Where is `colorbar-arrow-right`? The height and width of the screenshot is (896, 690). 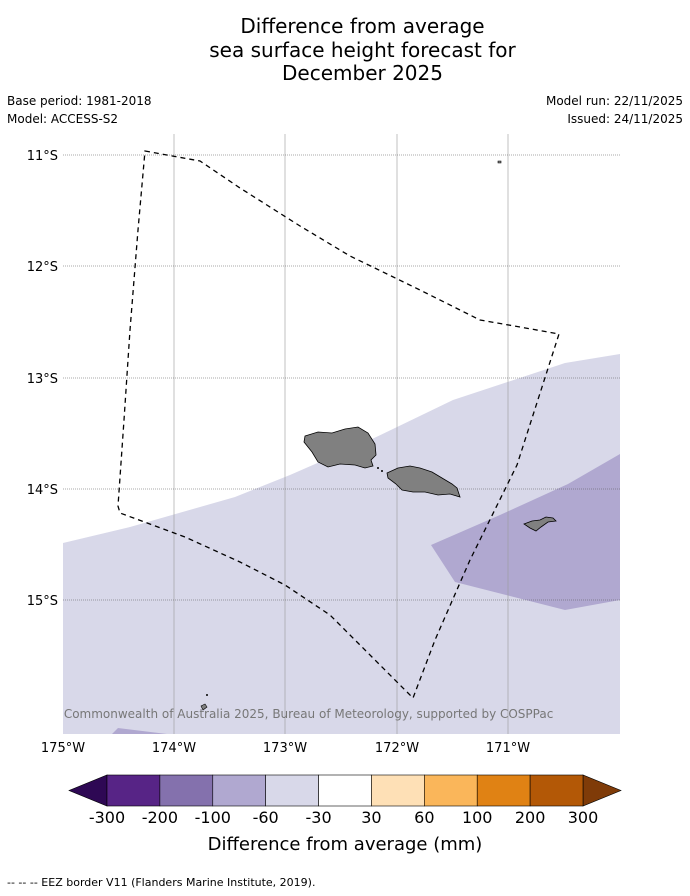
colorbar-arrow-right is located at coordinates (602, 790).